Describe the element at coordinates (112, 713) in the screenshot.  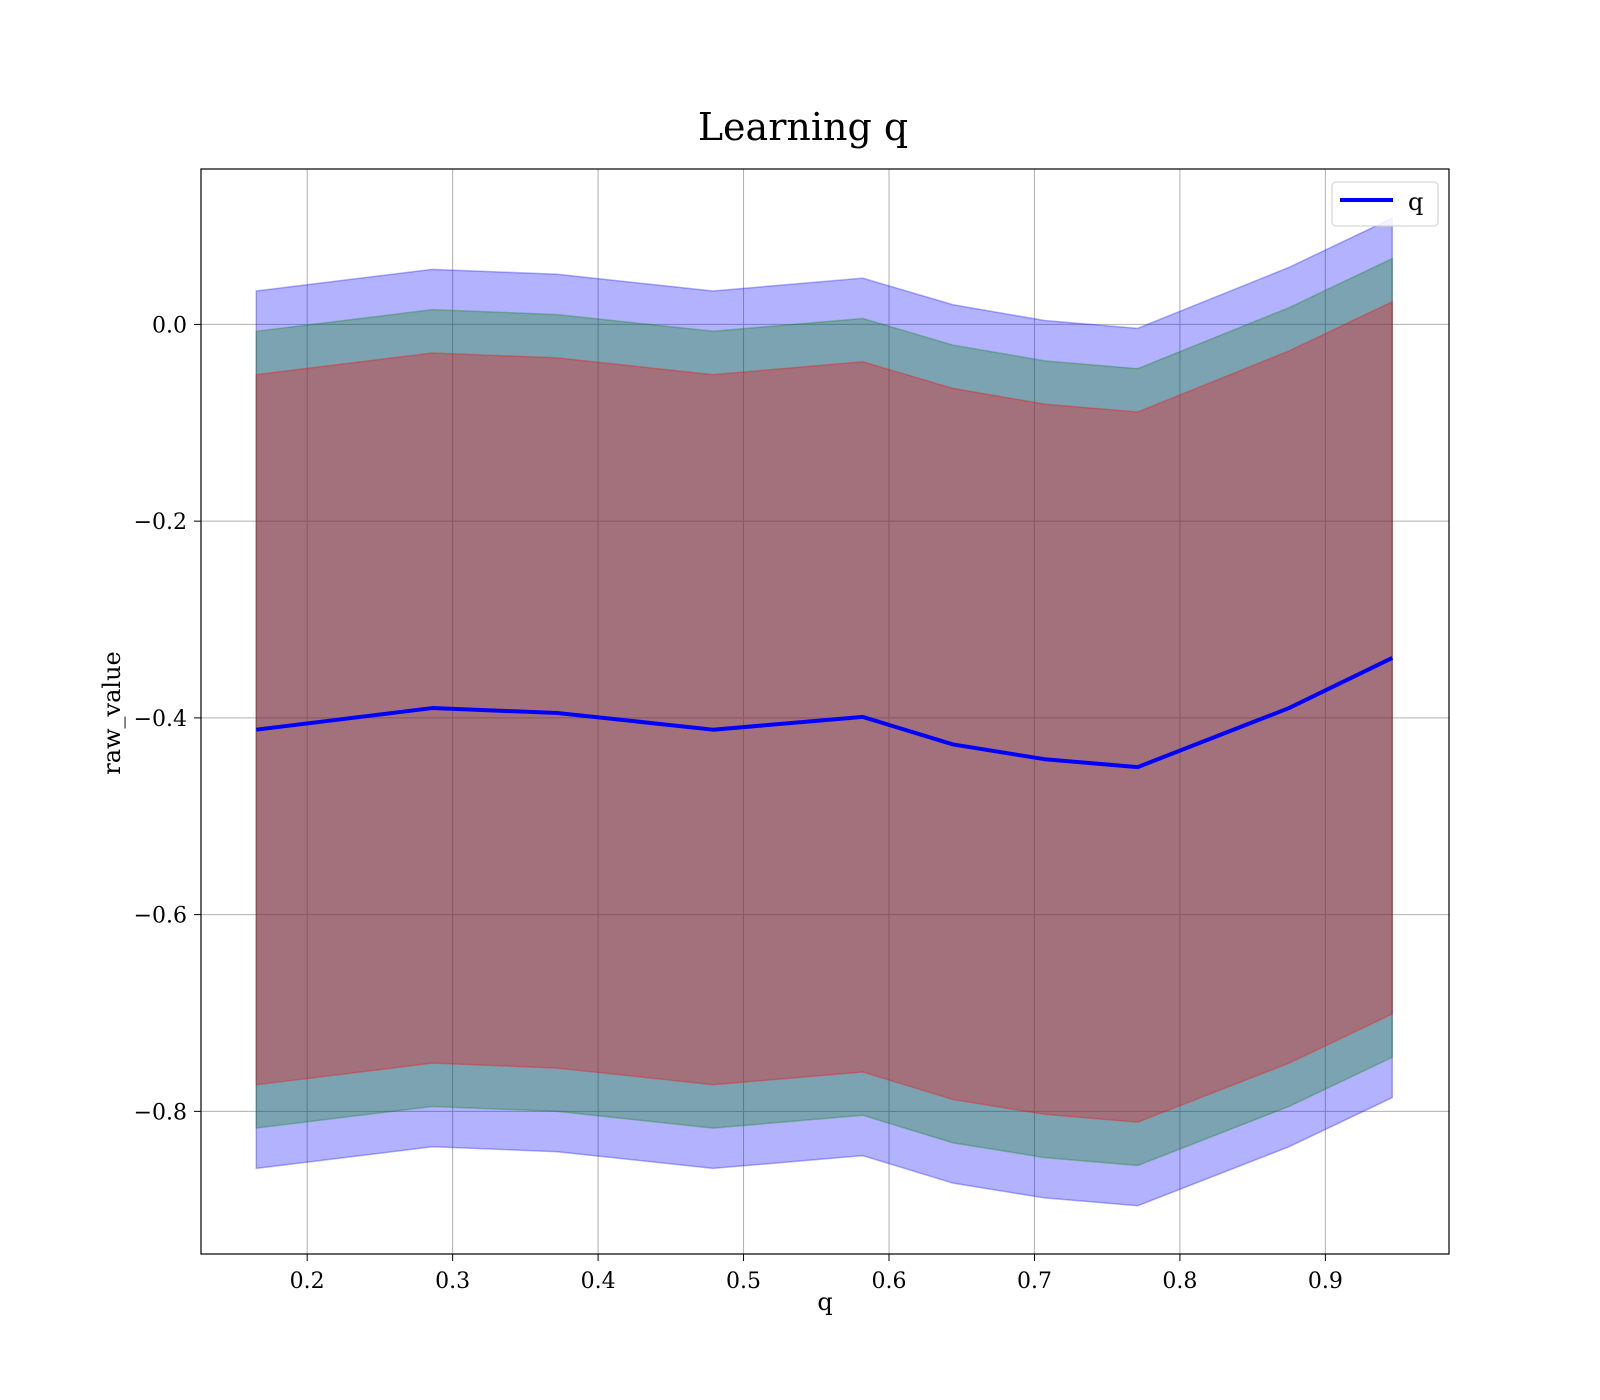
I see `y-axis-label: raw_value` at that location.